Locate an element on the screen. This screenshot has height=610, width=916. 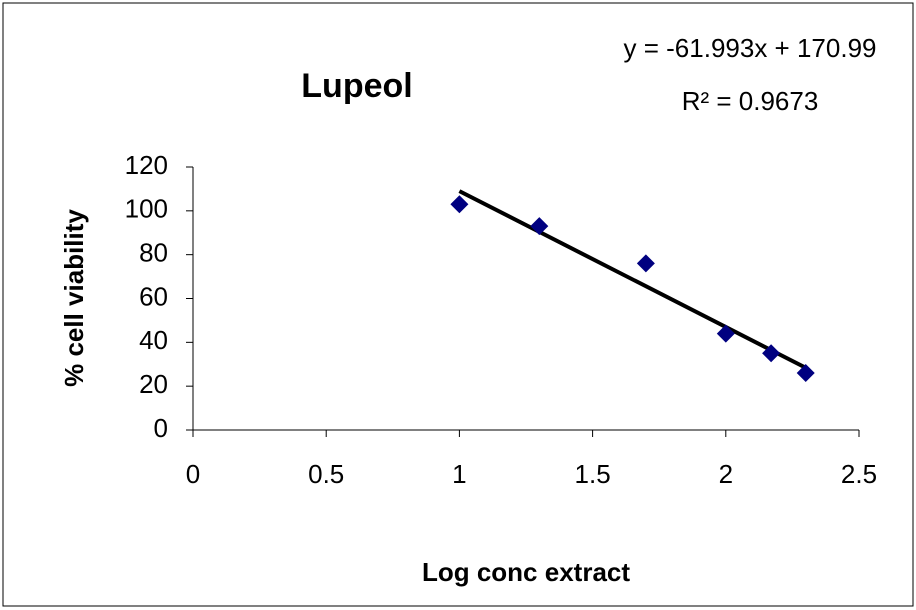
chart-title: Lupeol is located at coordinates (356, 86).